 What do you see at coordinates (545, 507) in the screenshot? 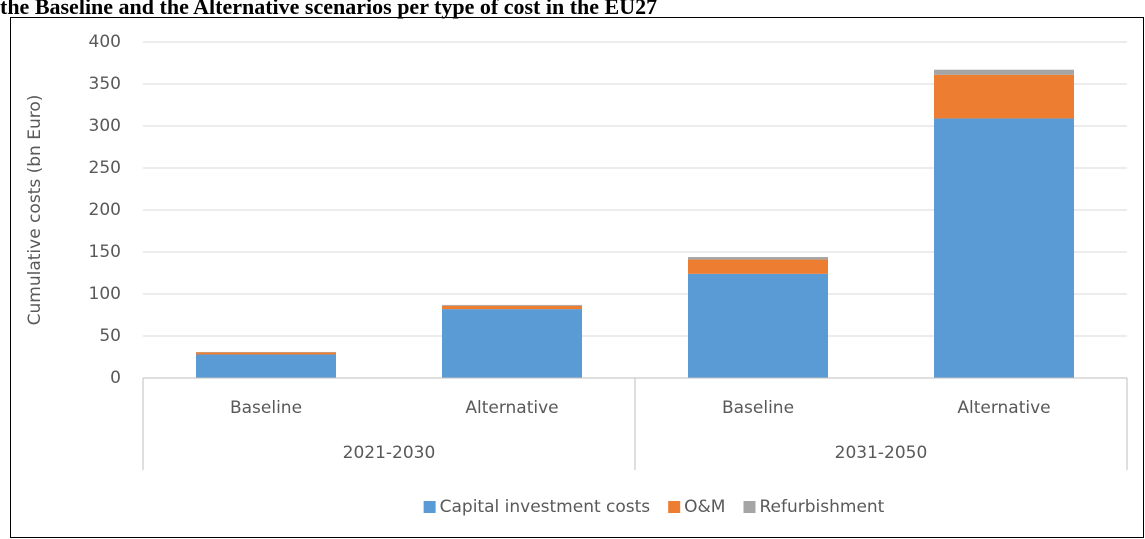
I see `legend-label: Capital investment costs` at bounding box center [545, 507].